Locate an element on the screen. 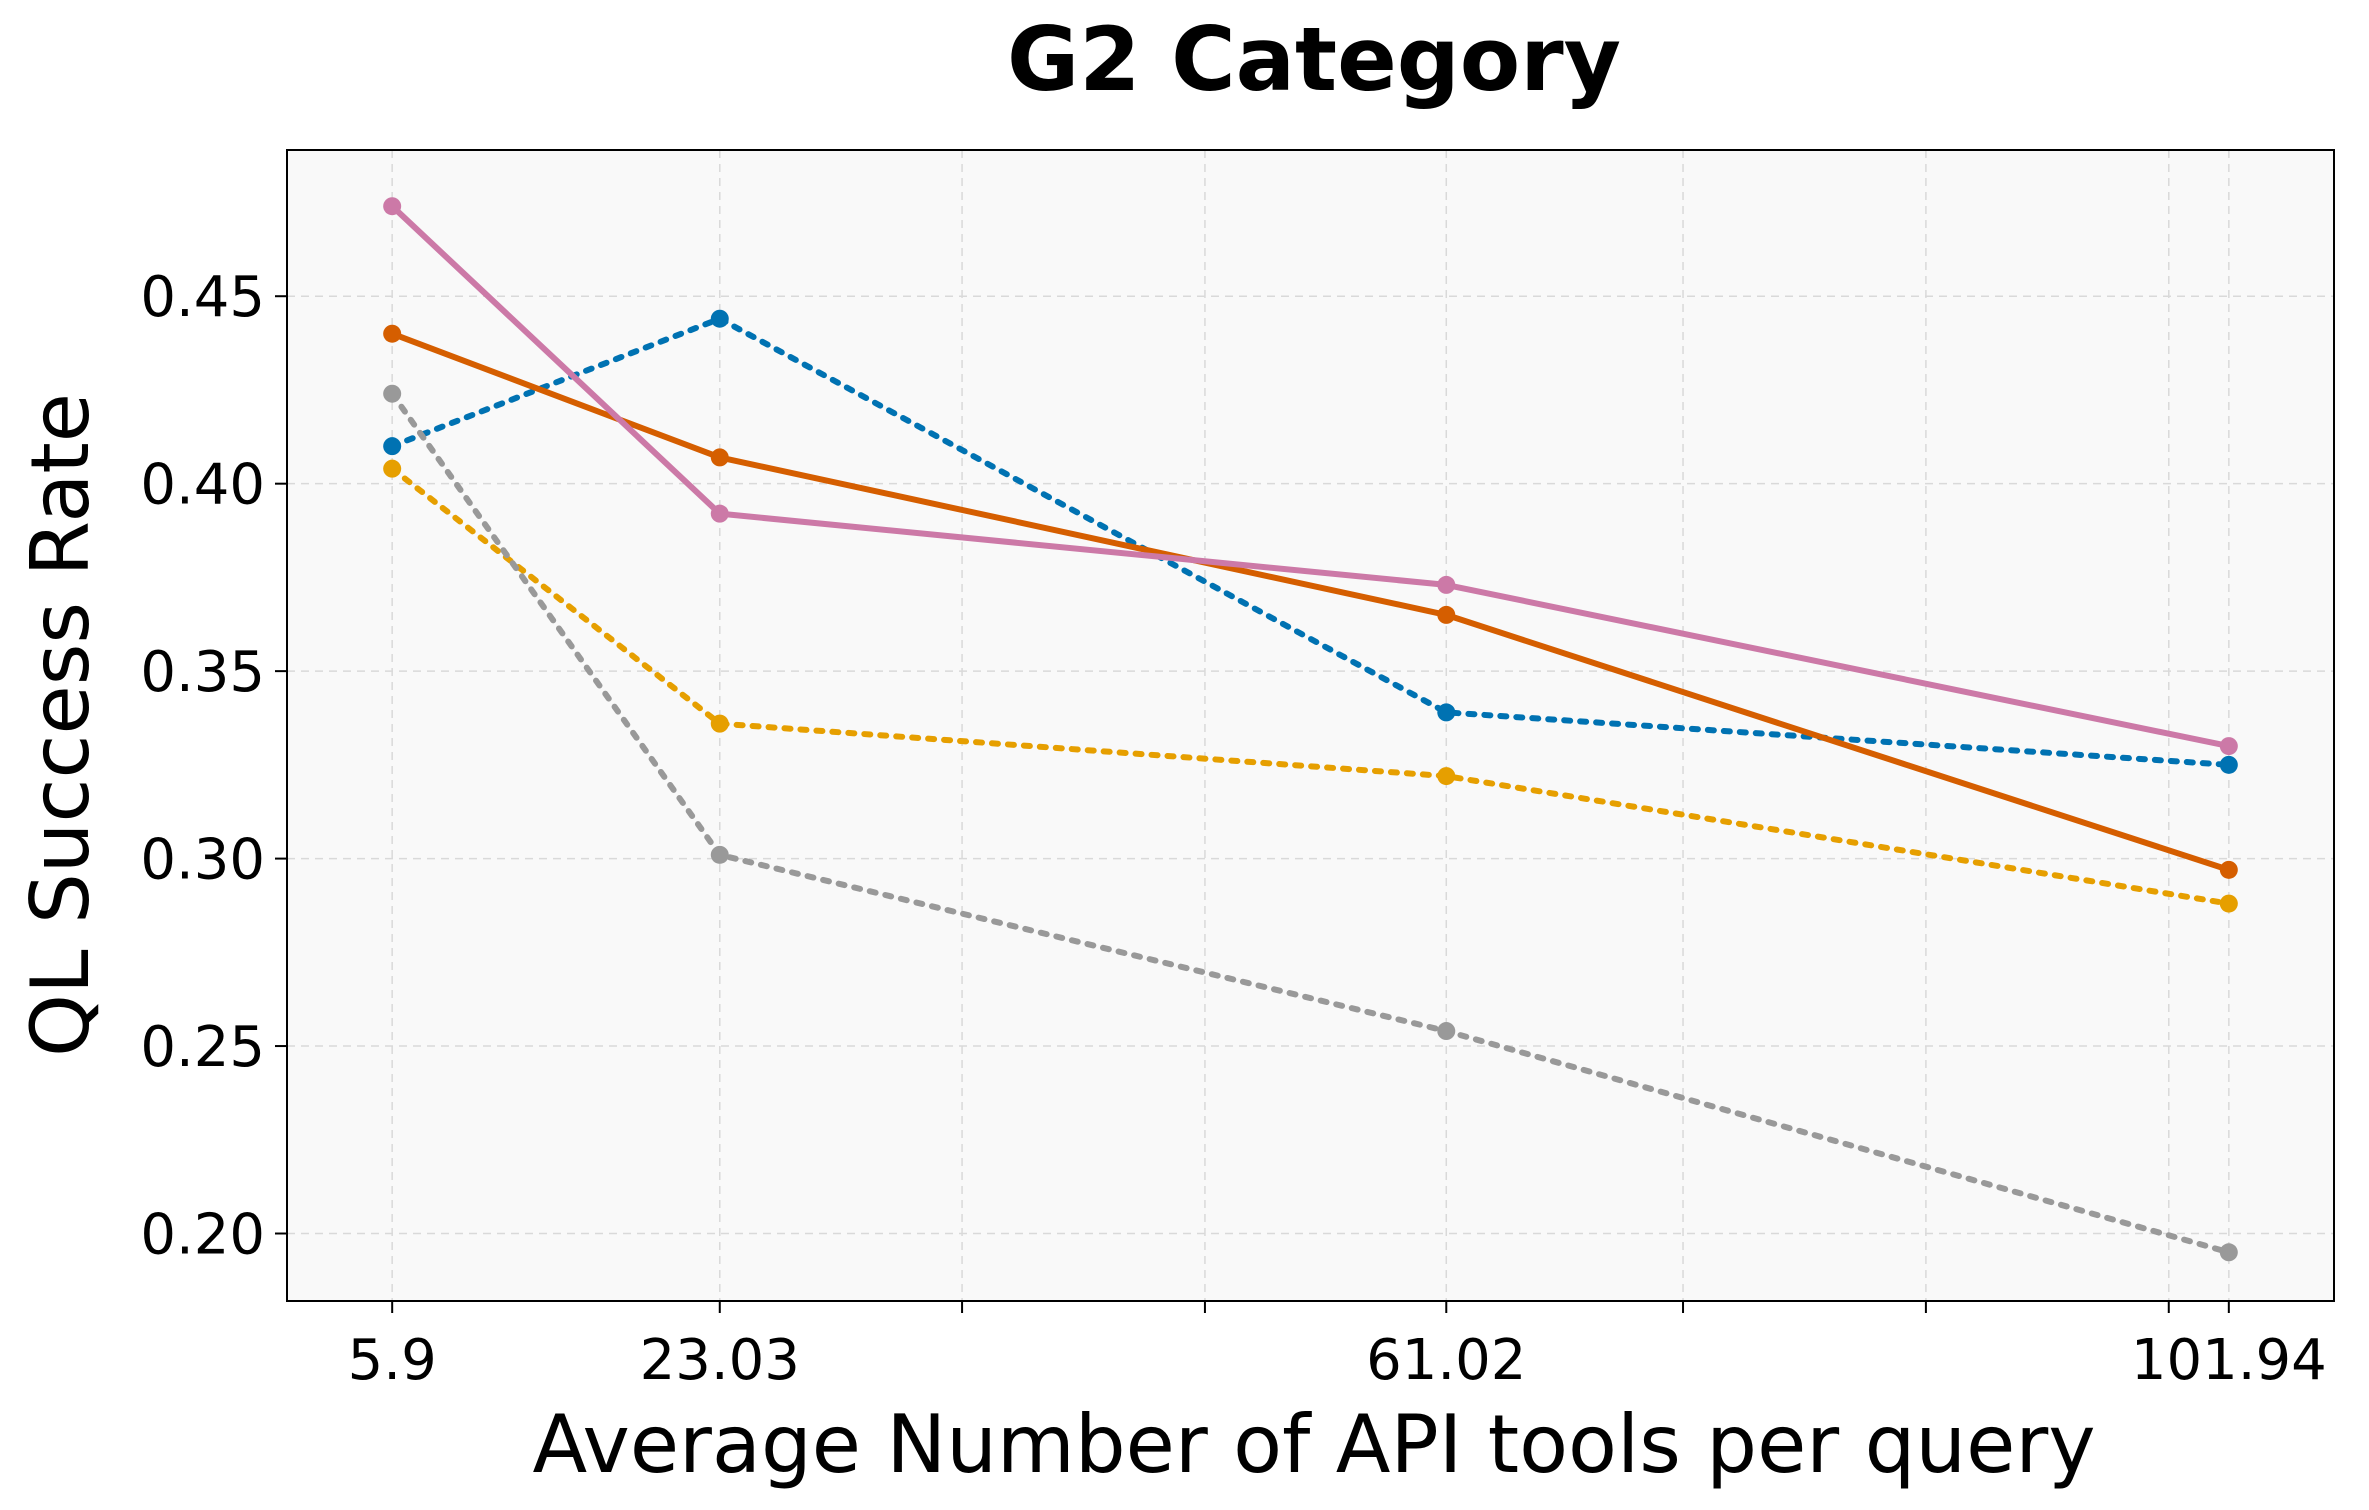  x-tick-label: 61.02 is located at coordinates (1446, 1360).